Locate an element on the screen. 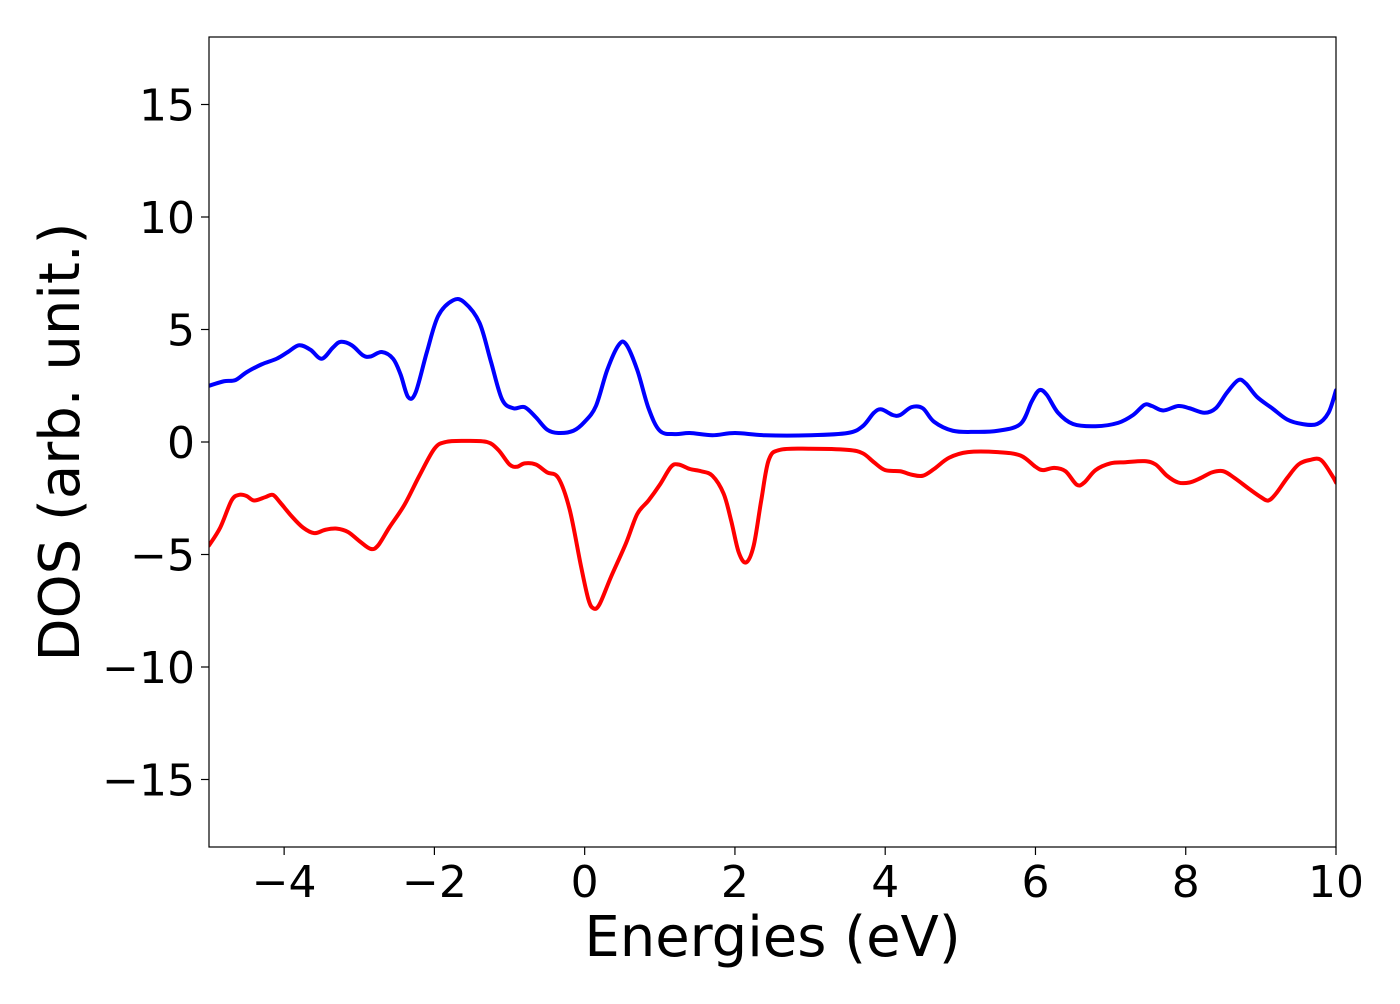  x-tick-label: 8 is located at coordinates (1186, 882).